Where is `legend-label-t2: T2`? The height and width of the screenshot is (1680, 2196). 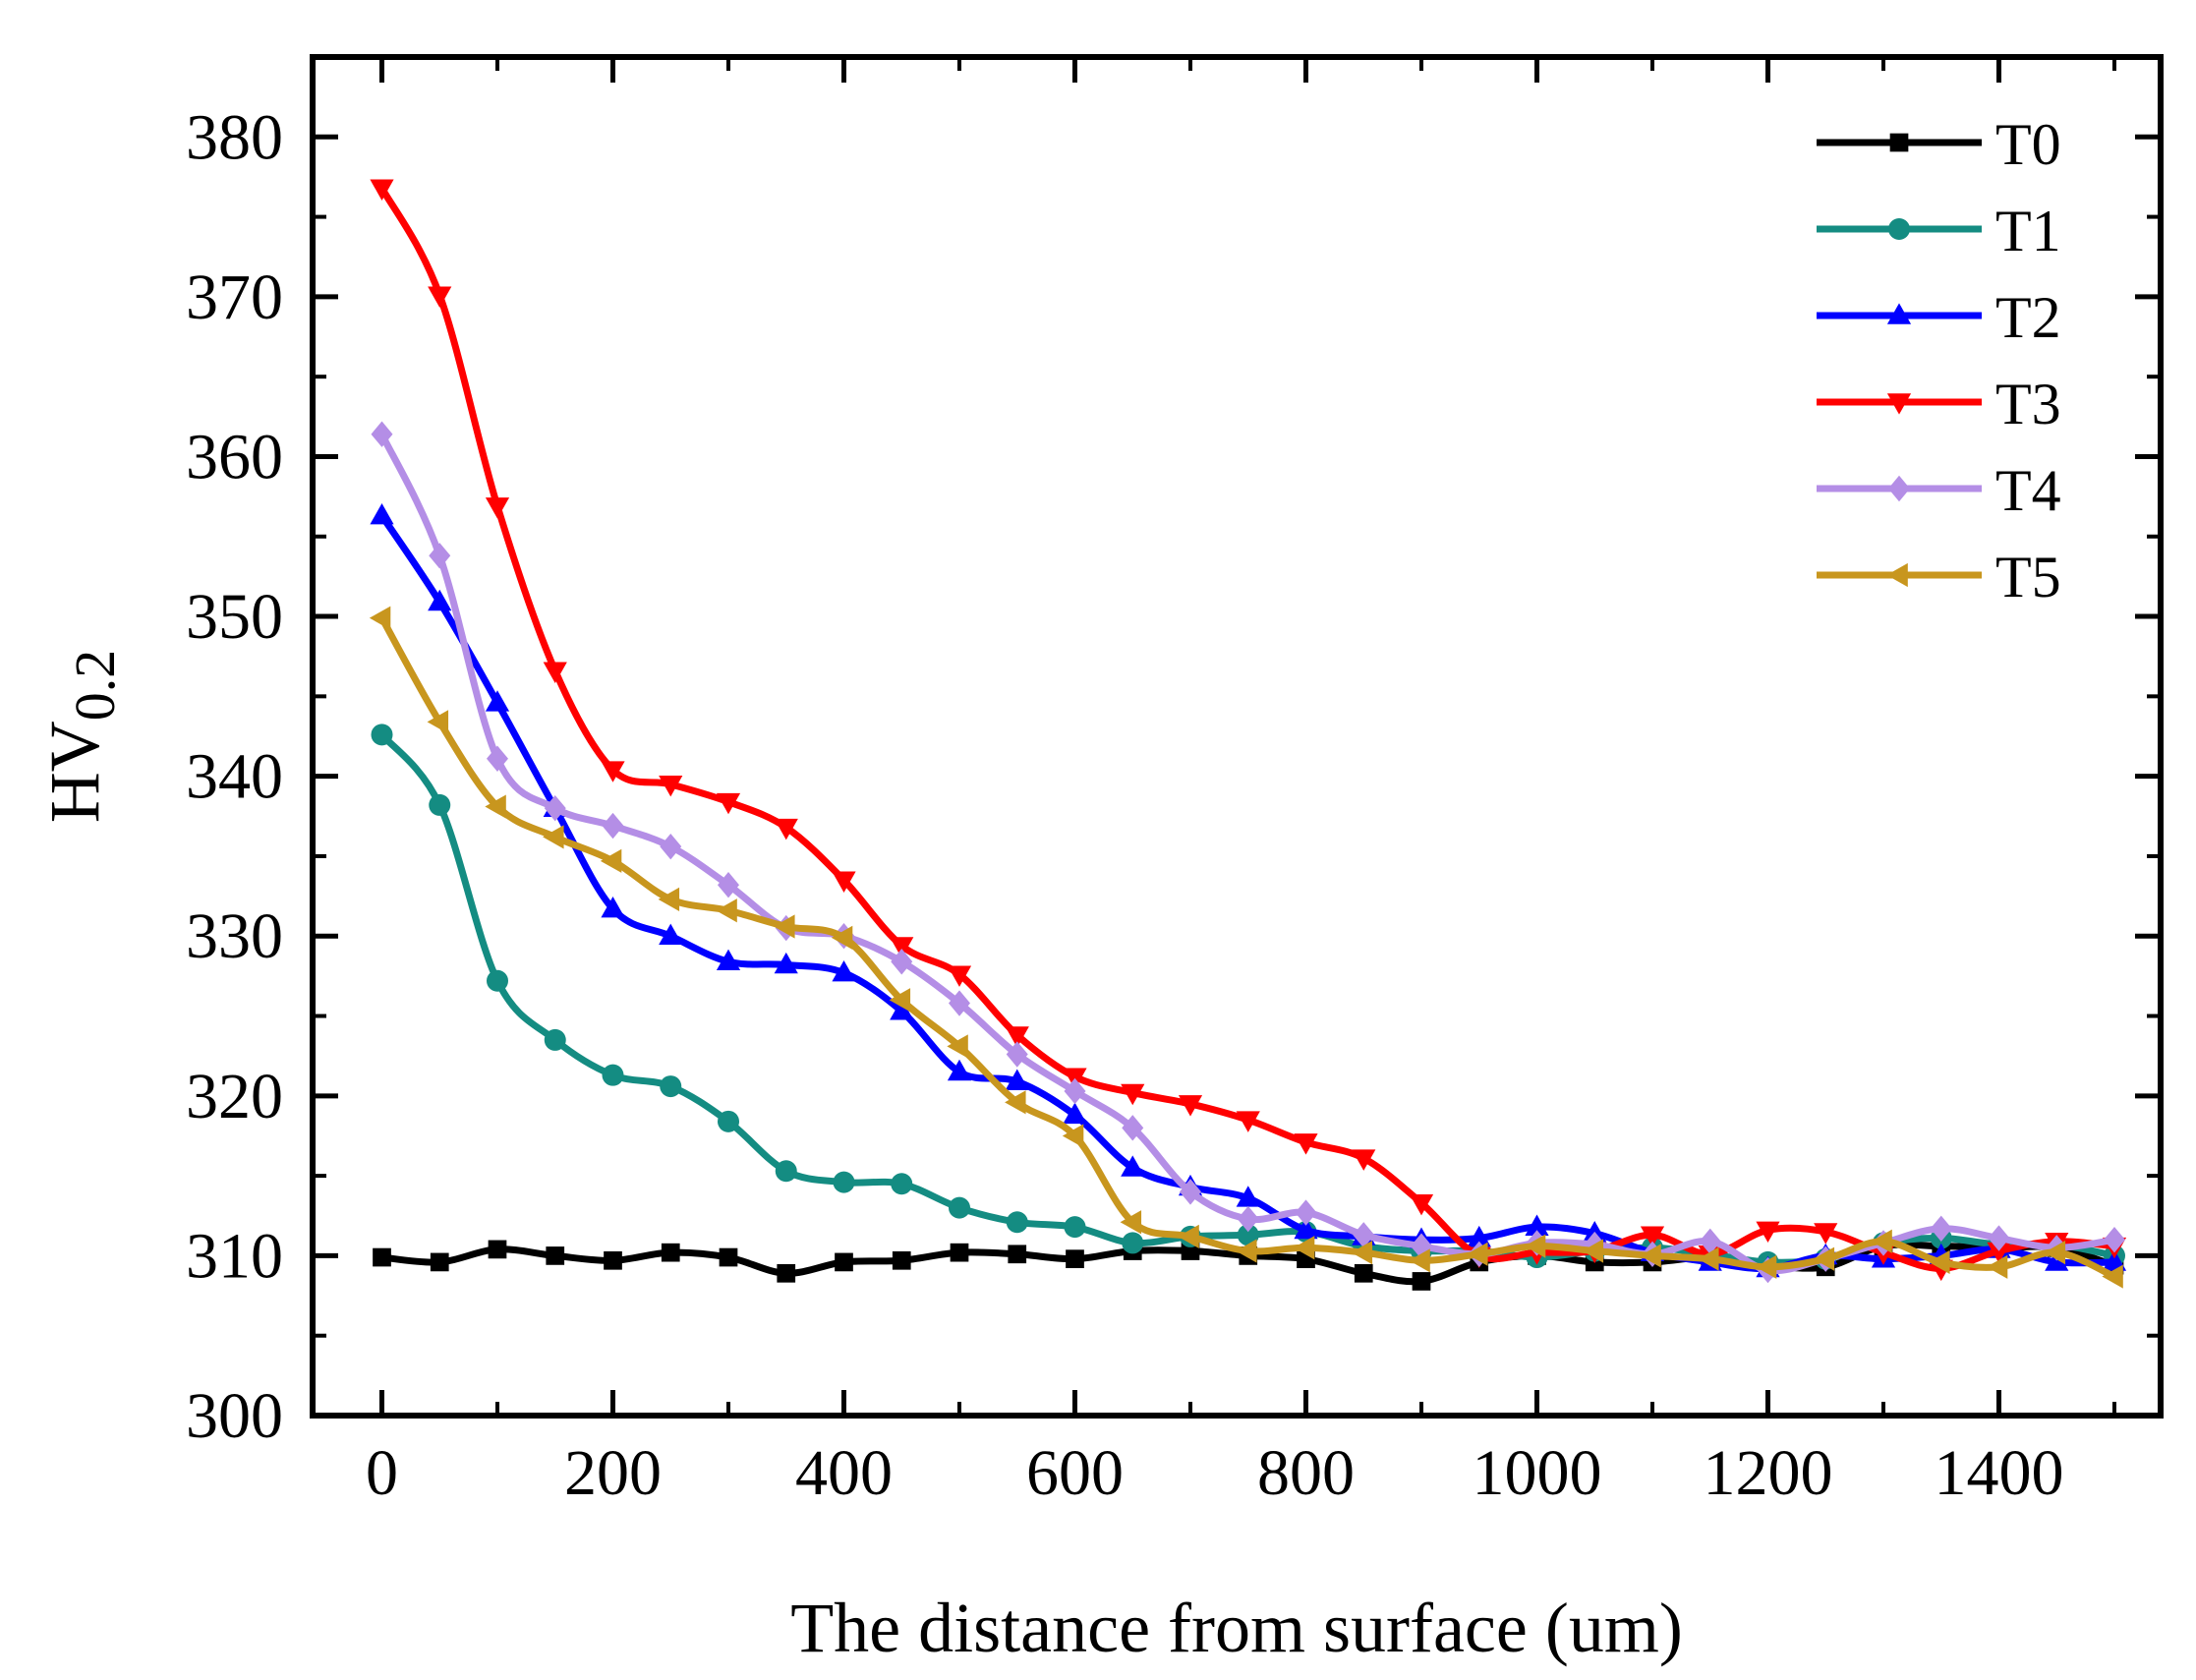
legend-label-t2: T2 is located at coordinates (2028, 317).